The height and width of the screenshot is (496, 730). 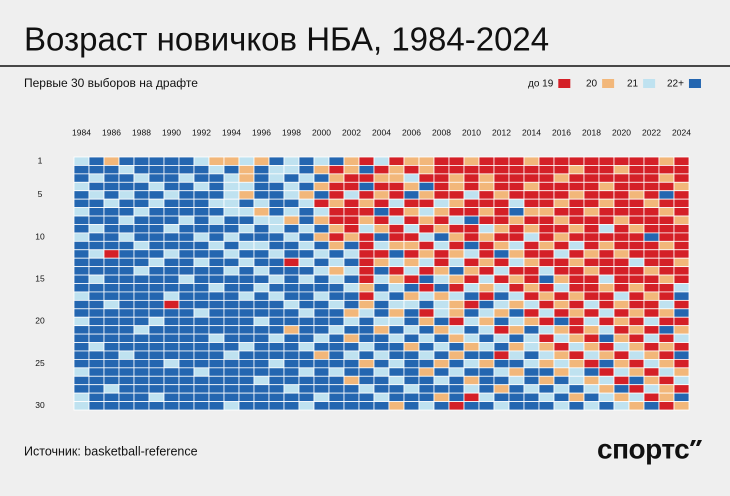 What do you see at coordinates (696, 443) in the screenshot?
I see `logo-mark` at bounding box center [696, 443].